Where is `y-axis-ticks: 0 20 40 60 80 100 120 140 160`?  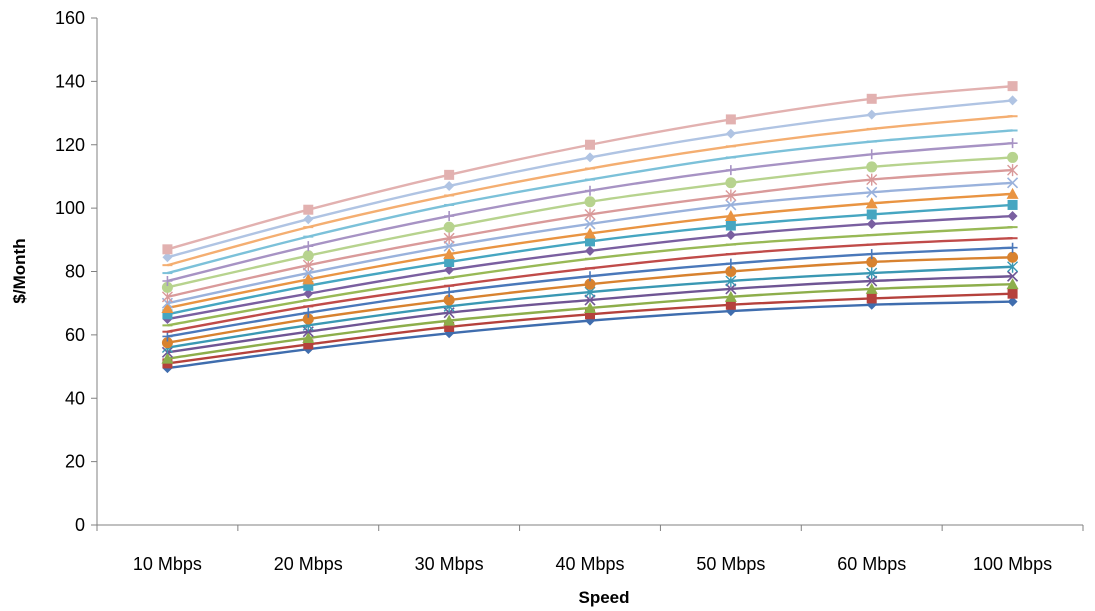
y-axis-ticks: 0 20 40 60 80 100 120 140 160 is located at coordinates (76, 271).